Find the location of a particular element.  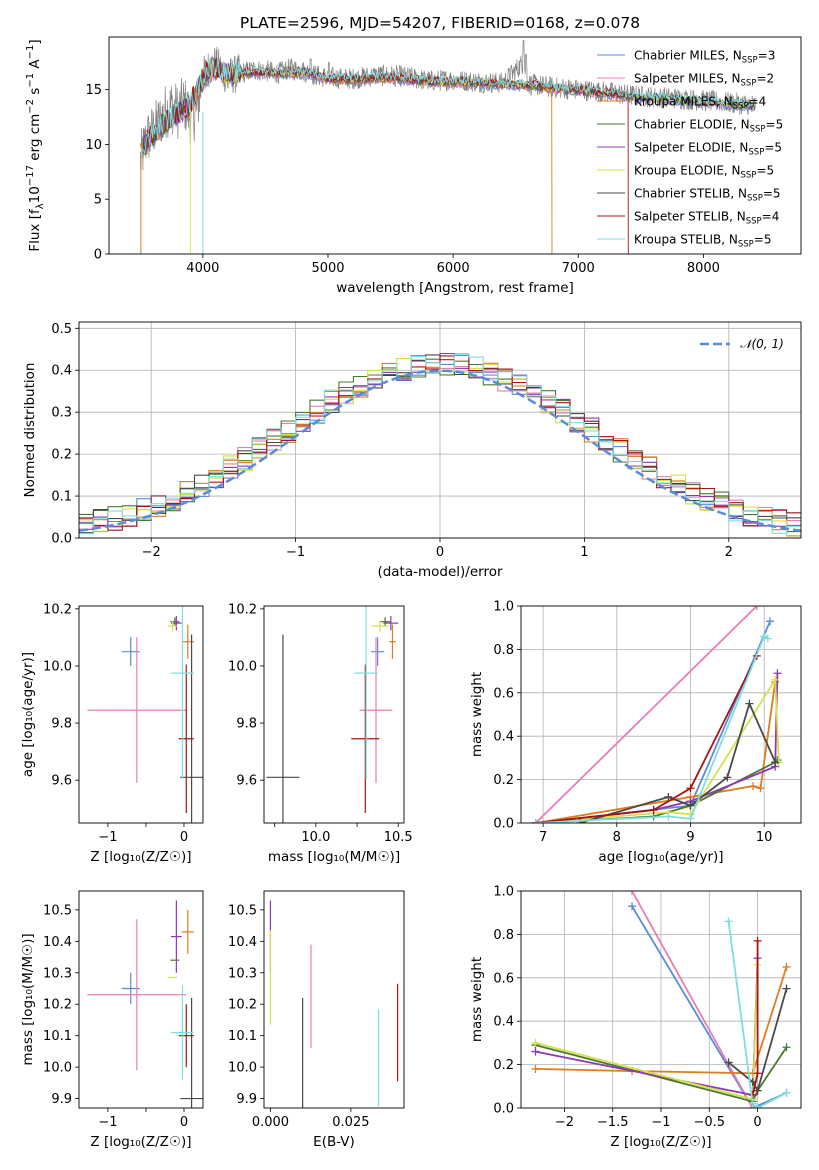

y-axis-label-part: 10 is located at coordinates (35, 194).